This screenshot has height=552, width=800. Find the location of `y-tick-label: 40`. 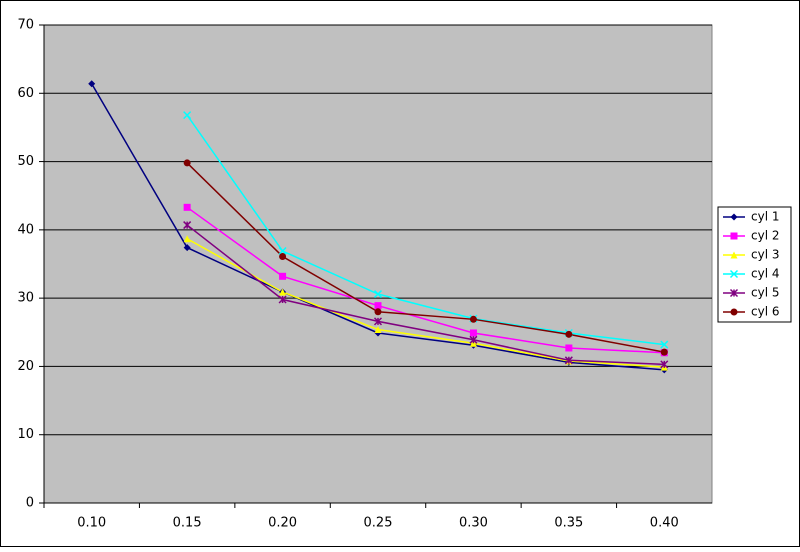

y-tick-label: 40 is located at coordinates (25, 229).